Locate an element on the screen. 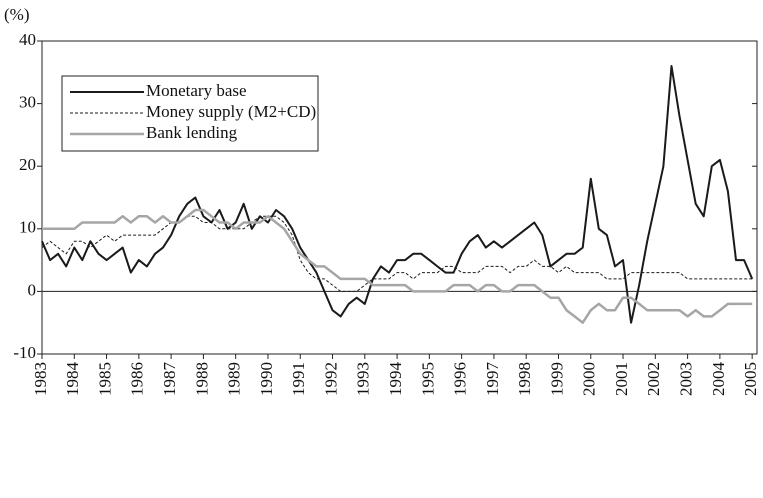 The width and height of the screenshot is (763, 498). x-tick-label: 1993 is located at coordinates (363, 379).